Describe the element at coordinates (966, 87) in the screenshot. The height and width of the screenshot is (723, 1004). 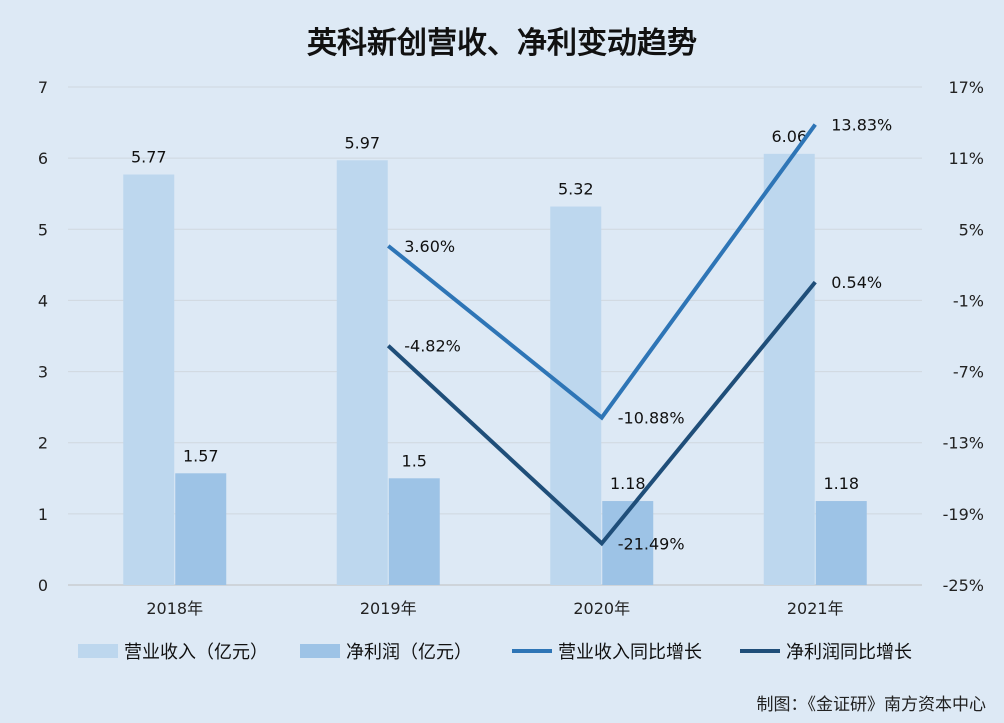
I see `y-right-tick-label: 17%` at that location.